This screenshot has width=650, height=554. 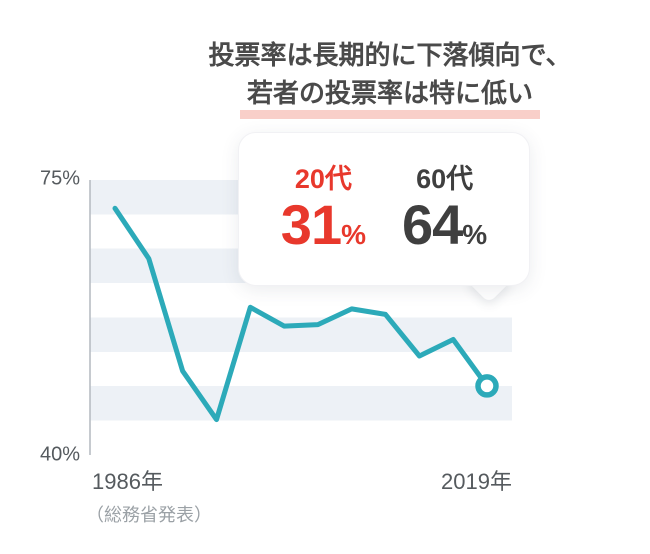 I want to click on x-axis-label-left: 1986年, so click(x=127, y=481).